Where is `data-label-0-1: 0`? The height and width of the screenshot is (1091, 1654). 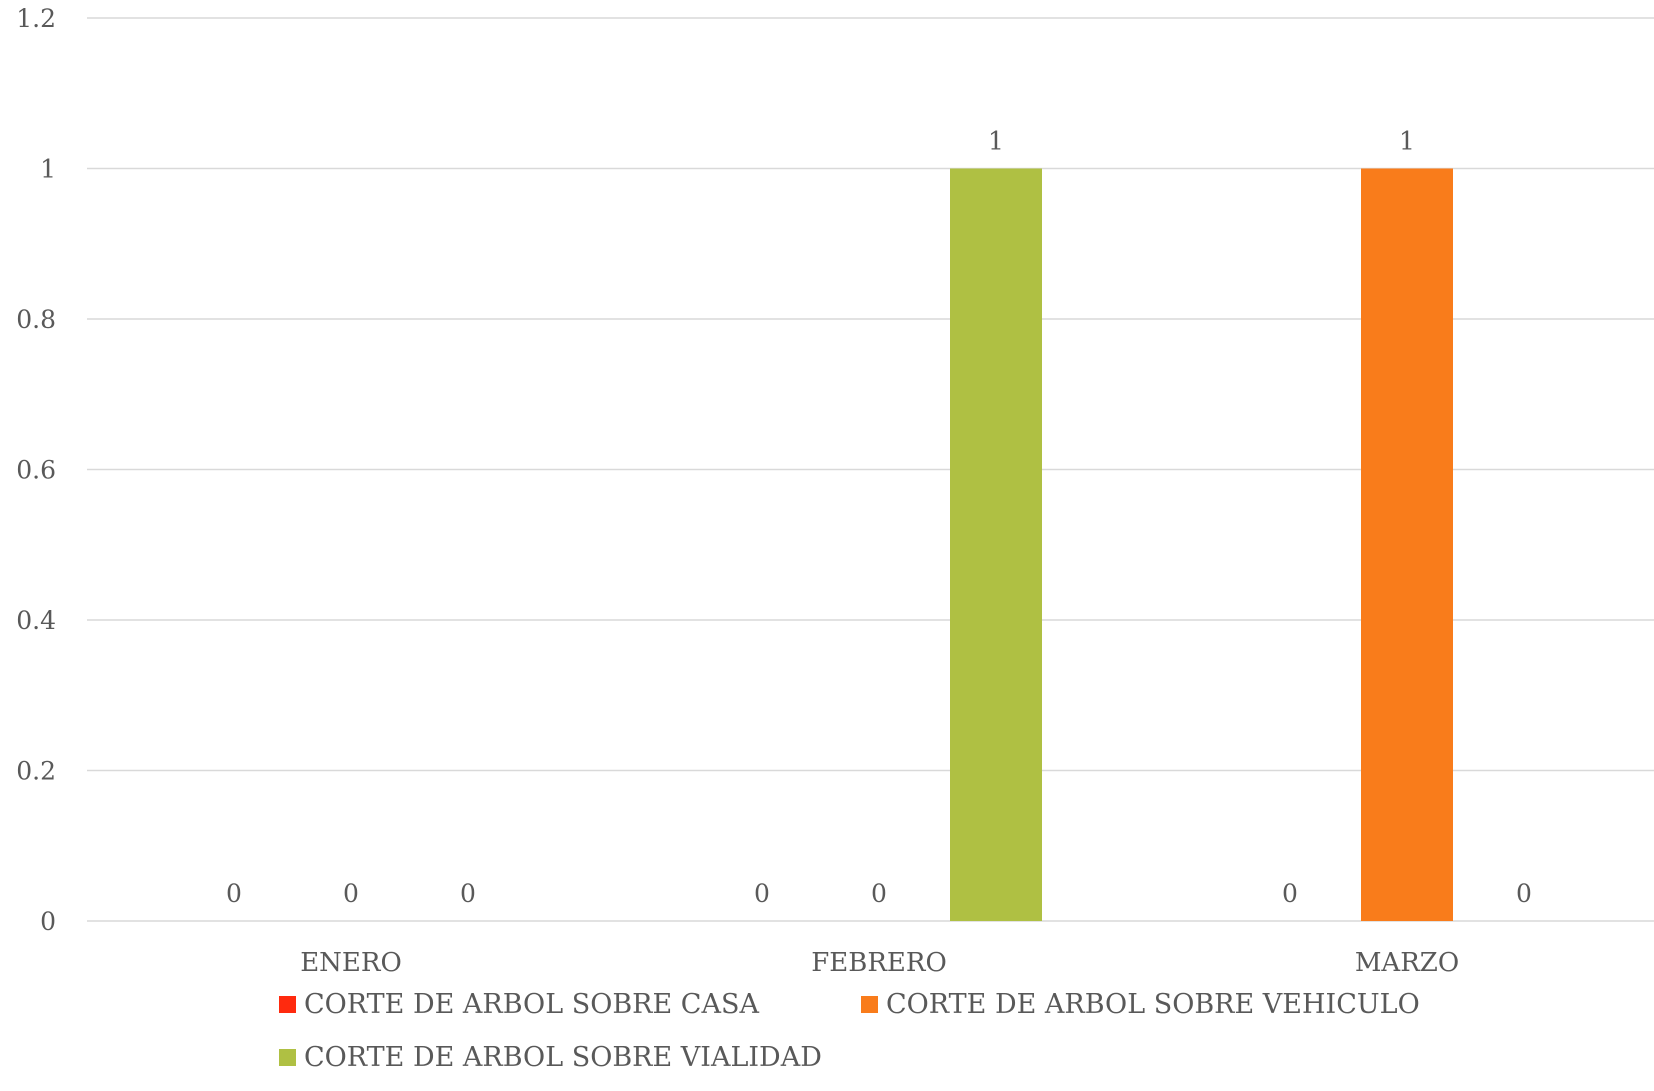
data-label-0-1: 0 is located at coordinates (351, 893).